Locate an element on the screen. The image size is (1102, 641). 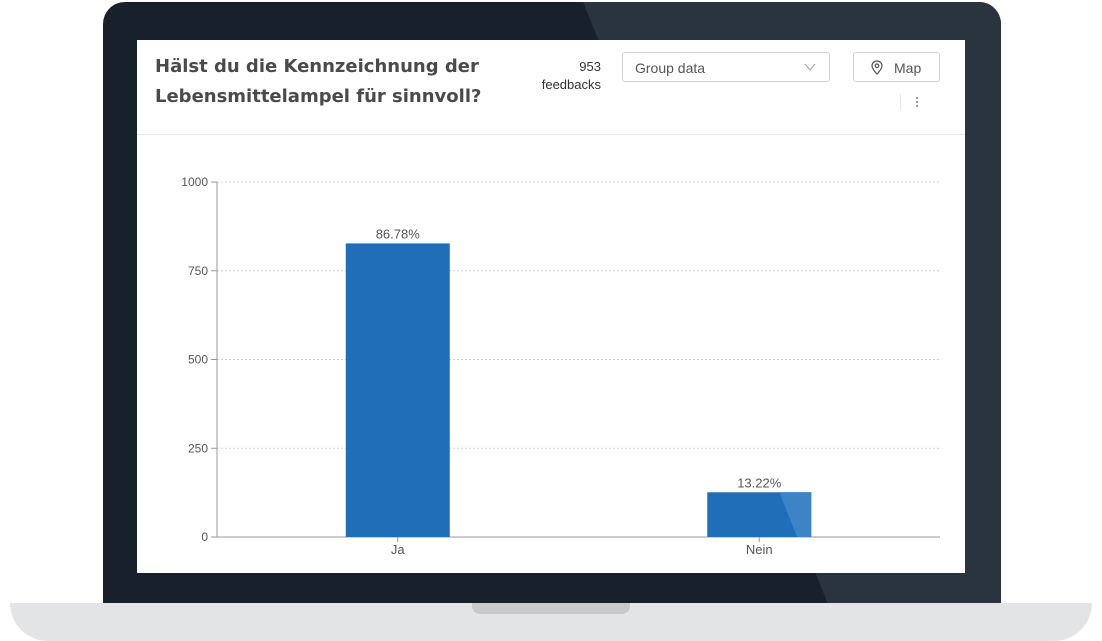
feedback-count-label: feedbacks is located at coordinates (571, 84).